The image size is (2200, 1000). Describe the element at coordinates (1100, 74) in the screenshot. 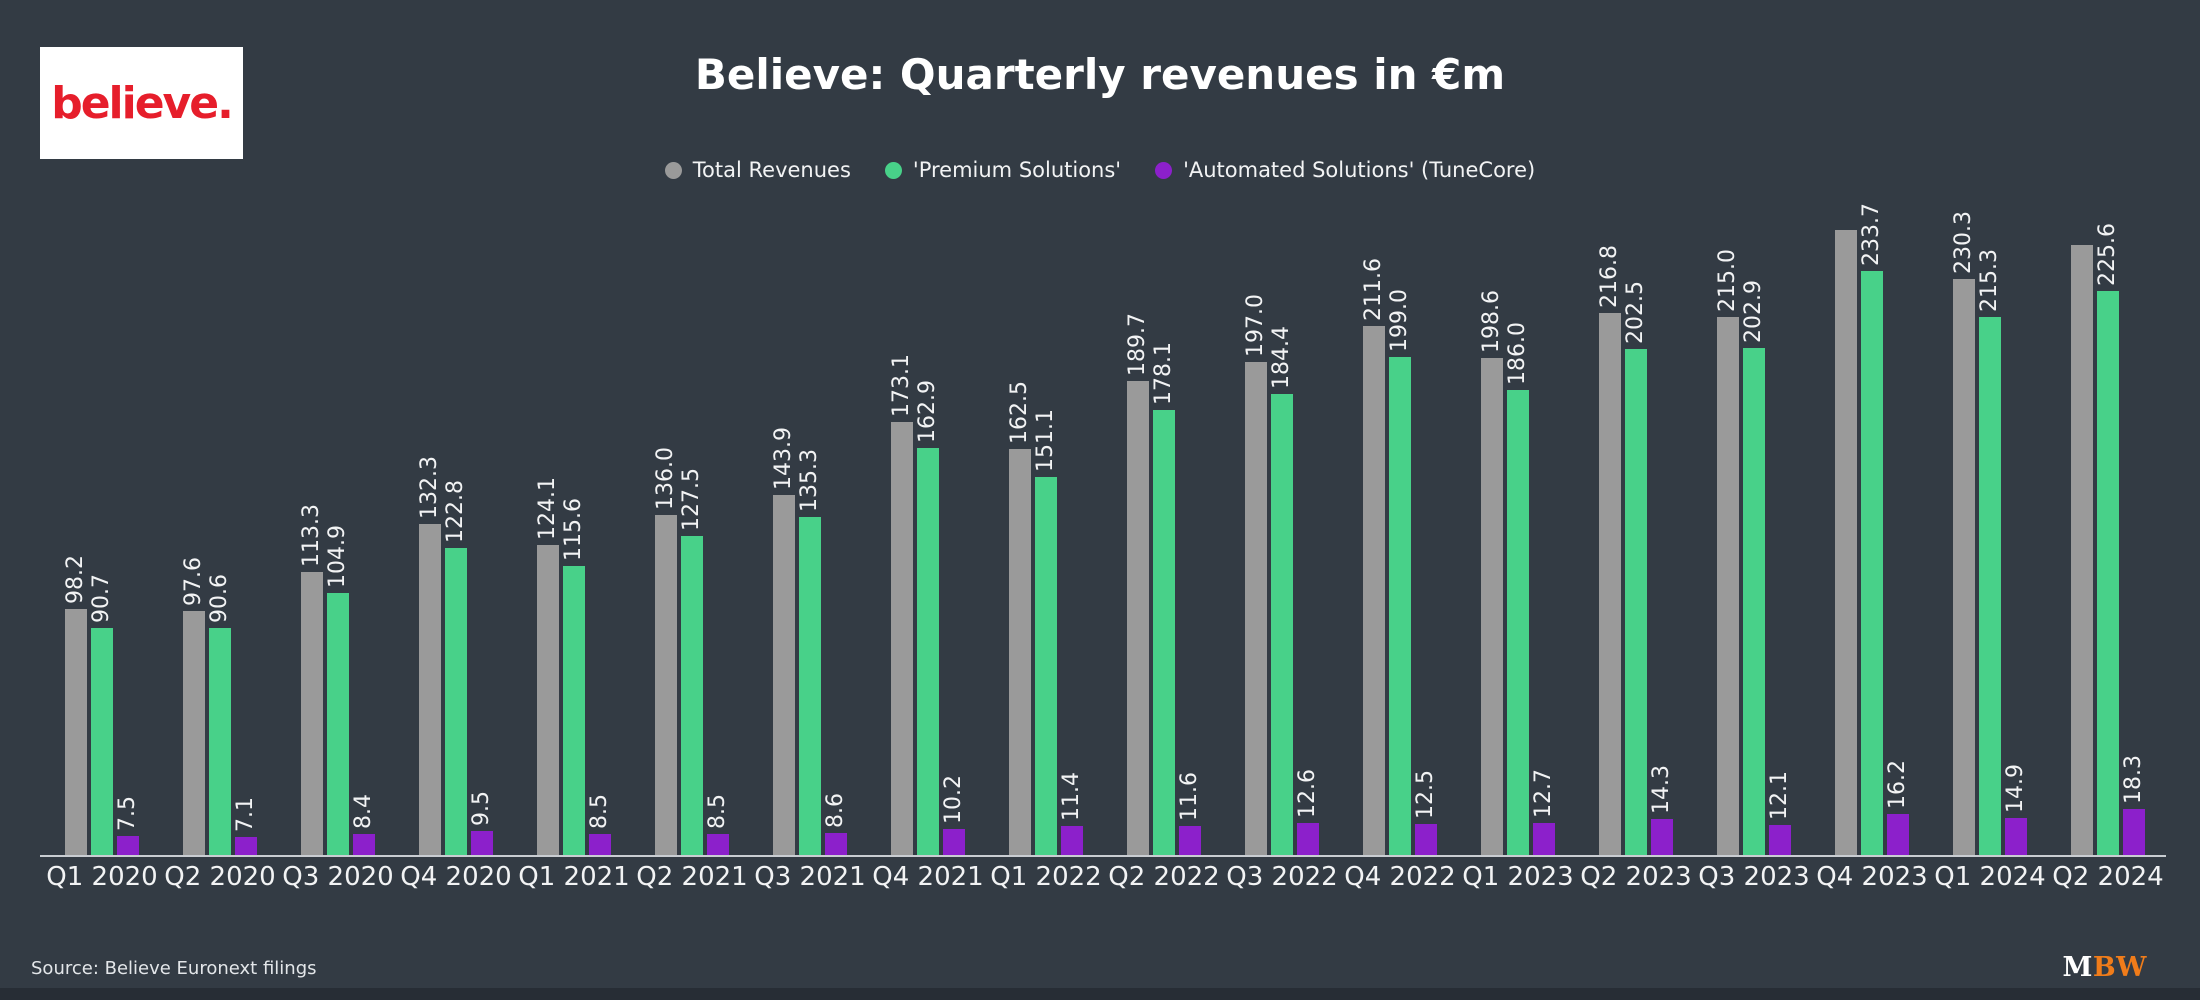

I see `page-title: Believe: Quarterly revenues in €m` at that location.